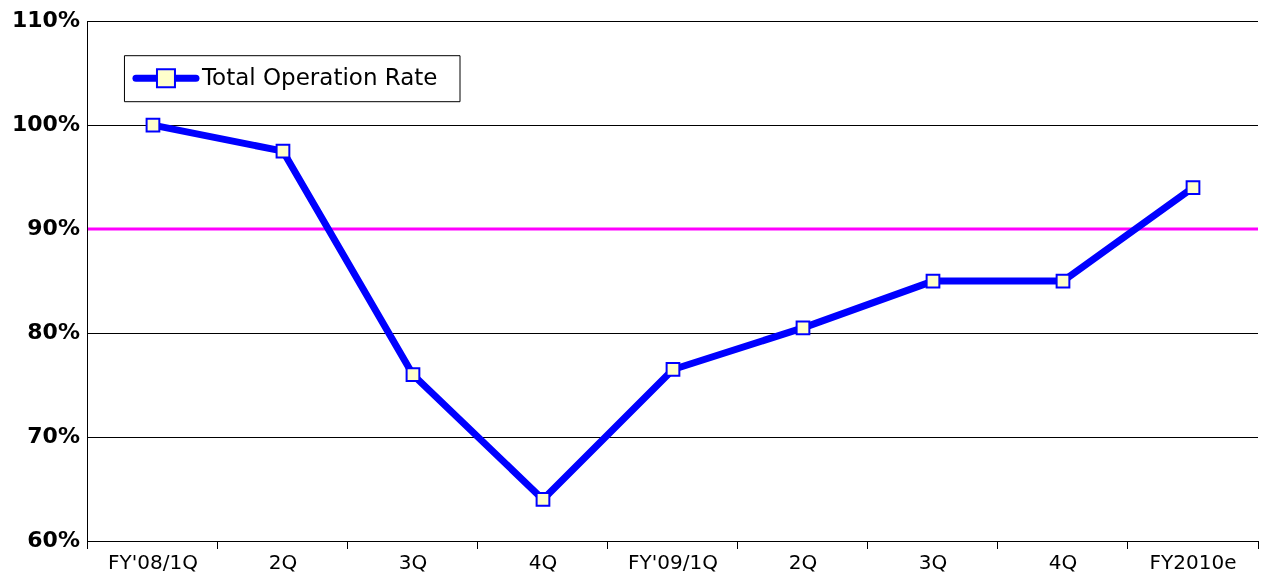 This screenshot has width=1269, height=579. Describe the element at coordinates (46, 123) in the screenshot. I see `y-tick-label: 100%` at that location.